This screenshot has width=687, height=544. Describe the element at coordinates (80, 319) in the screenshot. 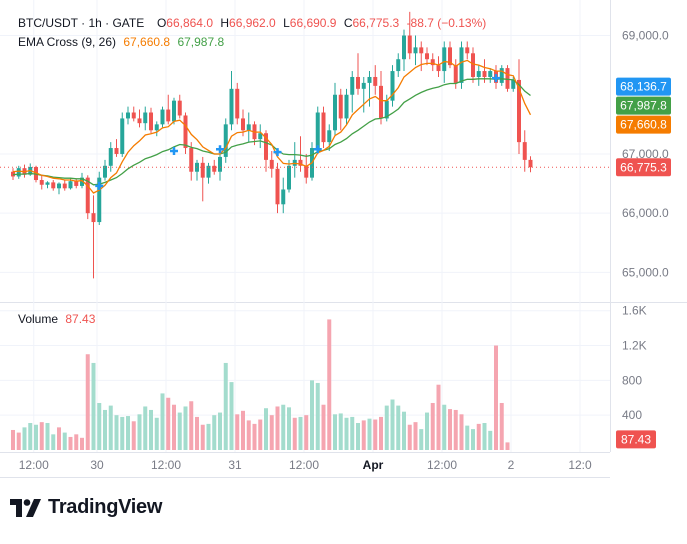

I see `volume-value: 87.43` at that location.